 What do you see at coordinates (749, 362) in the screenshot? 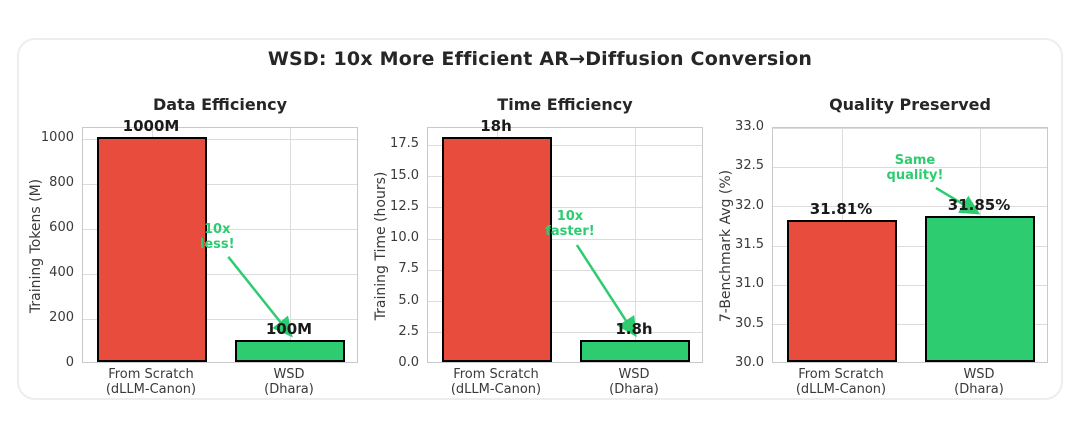
I see `y-tick-label: 30.0` at bounding box center [749, 362].